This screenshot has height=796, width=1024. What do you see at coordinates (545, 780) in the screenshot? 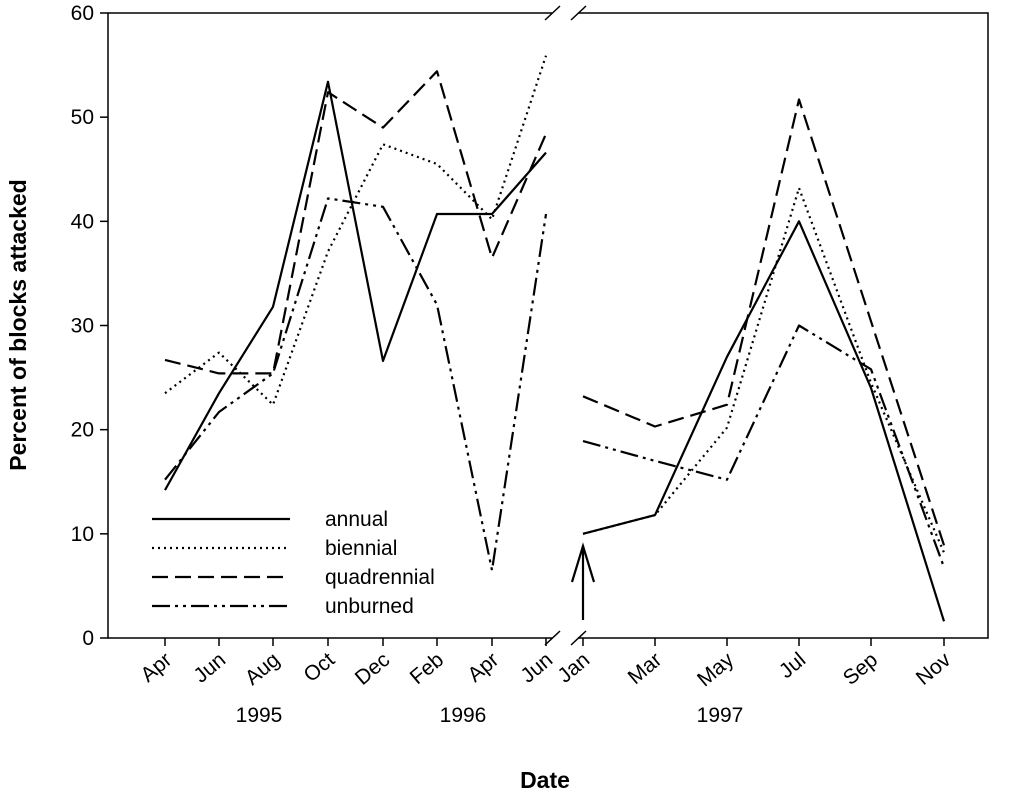
I see `x-axis-title: Date` at bounding box center [545, 780].